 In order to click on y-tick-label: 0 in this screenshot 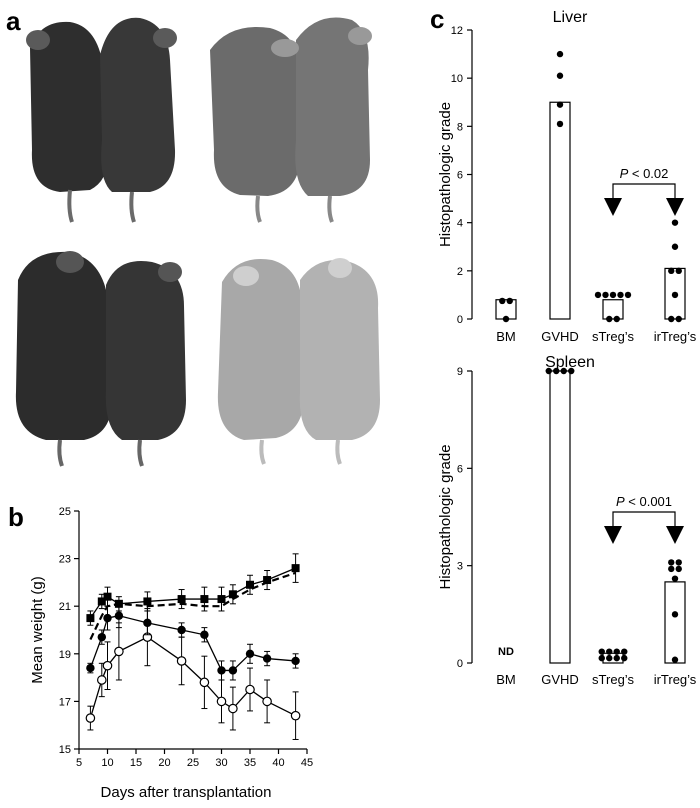, I will do `click(460, 320)`.